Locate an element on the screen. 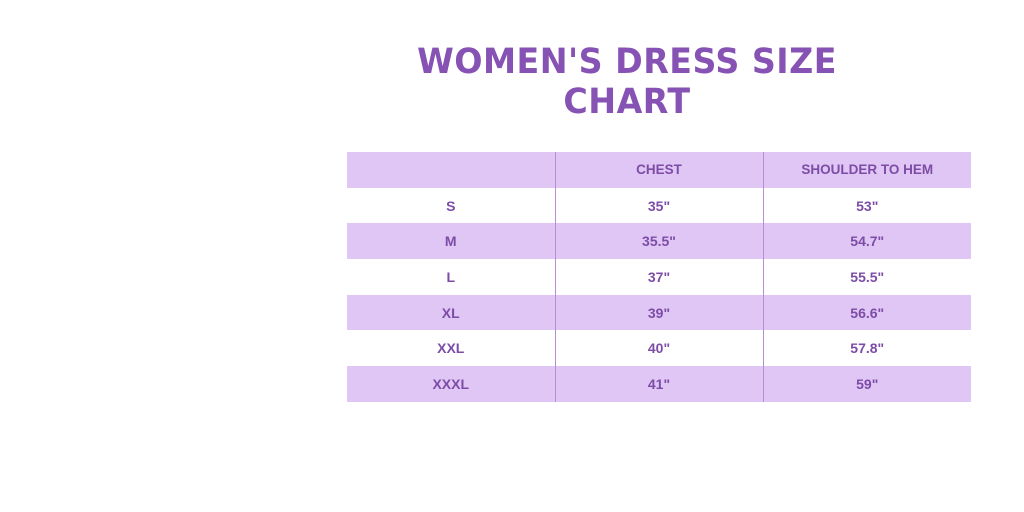 This screenshot has width=1024, height=512. chest-cell: 40" is located at coordinates (658, 348).